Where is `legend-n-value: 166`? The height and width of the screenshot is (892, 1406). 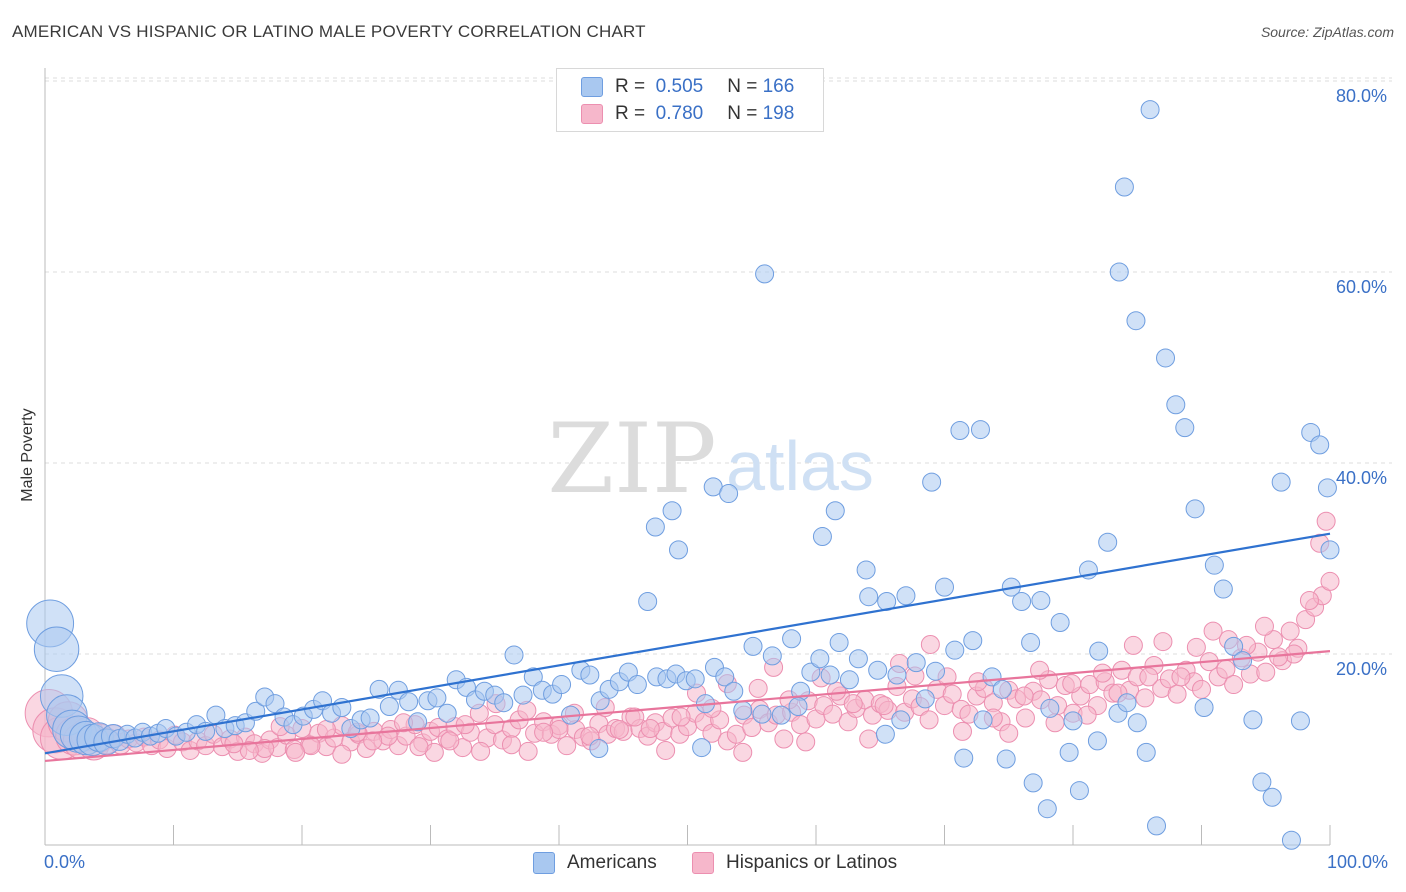
legend-n-value: 166 is located at coordinates (778, 86).